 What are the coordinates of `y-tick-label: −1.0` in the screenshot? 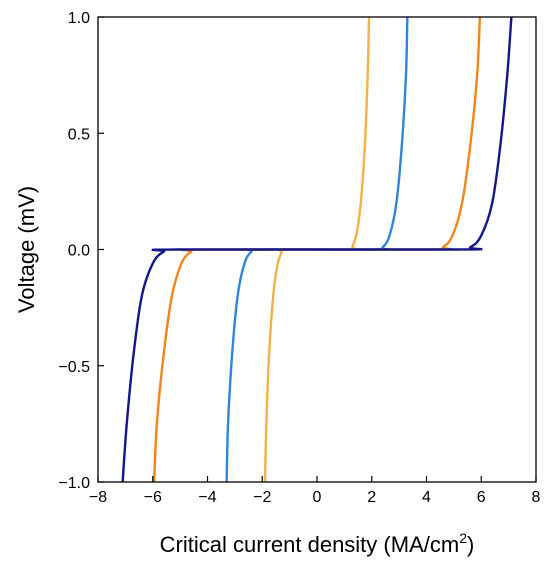 It's located at (74, 483).